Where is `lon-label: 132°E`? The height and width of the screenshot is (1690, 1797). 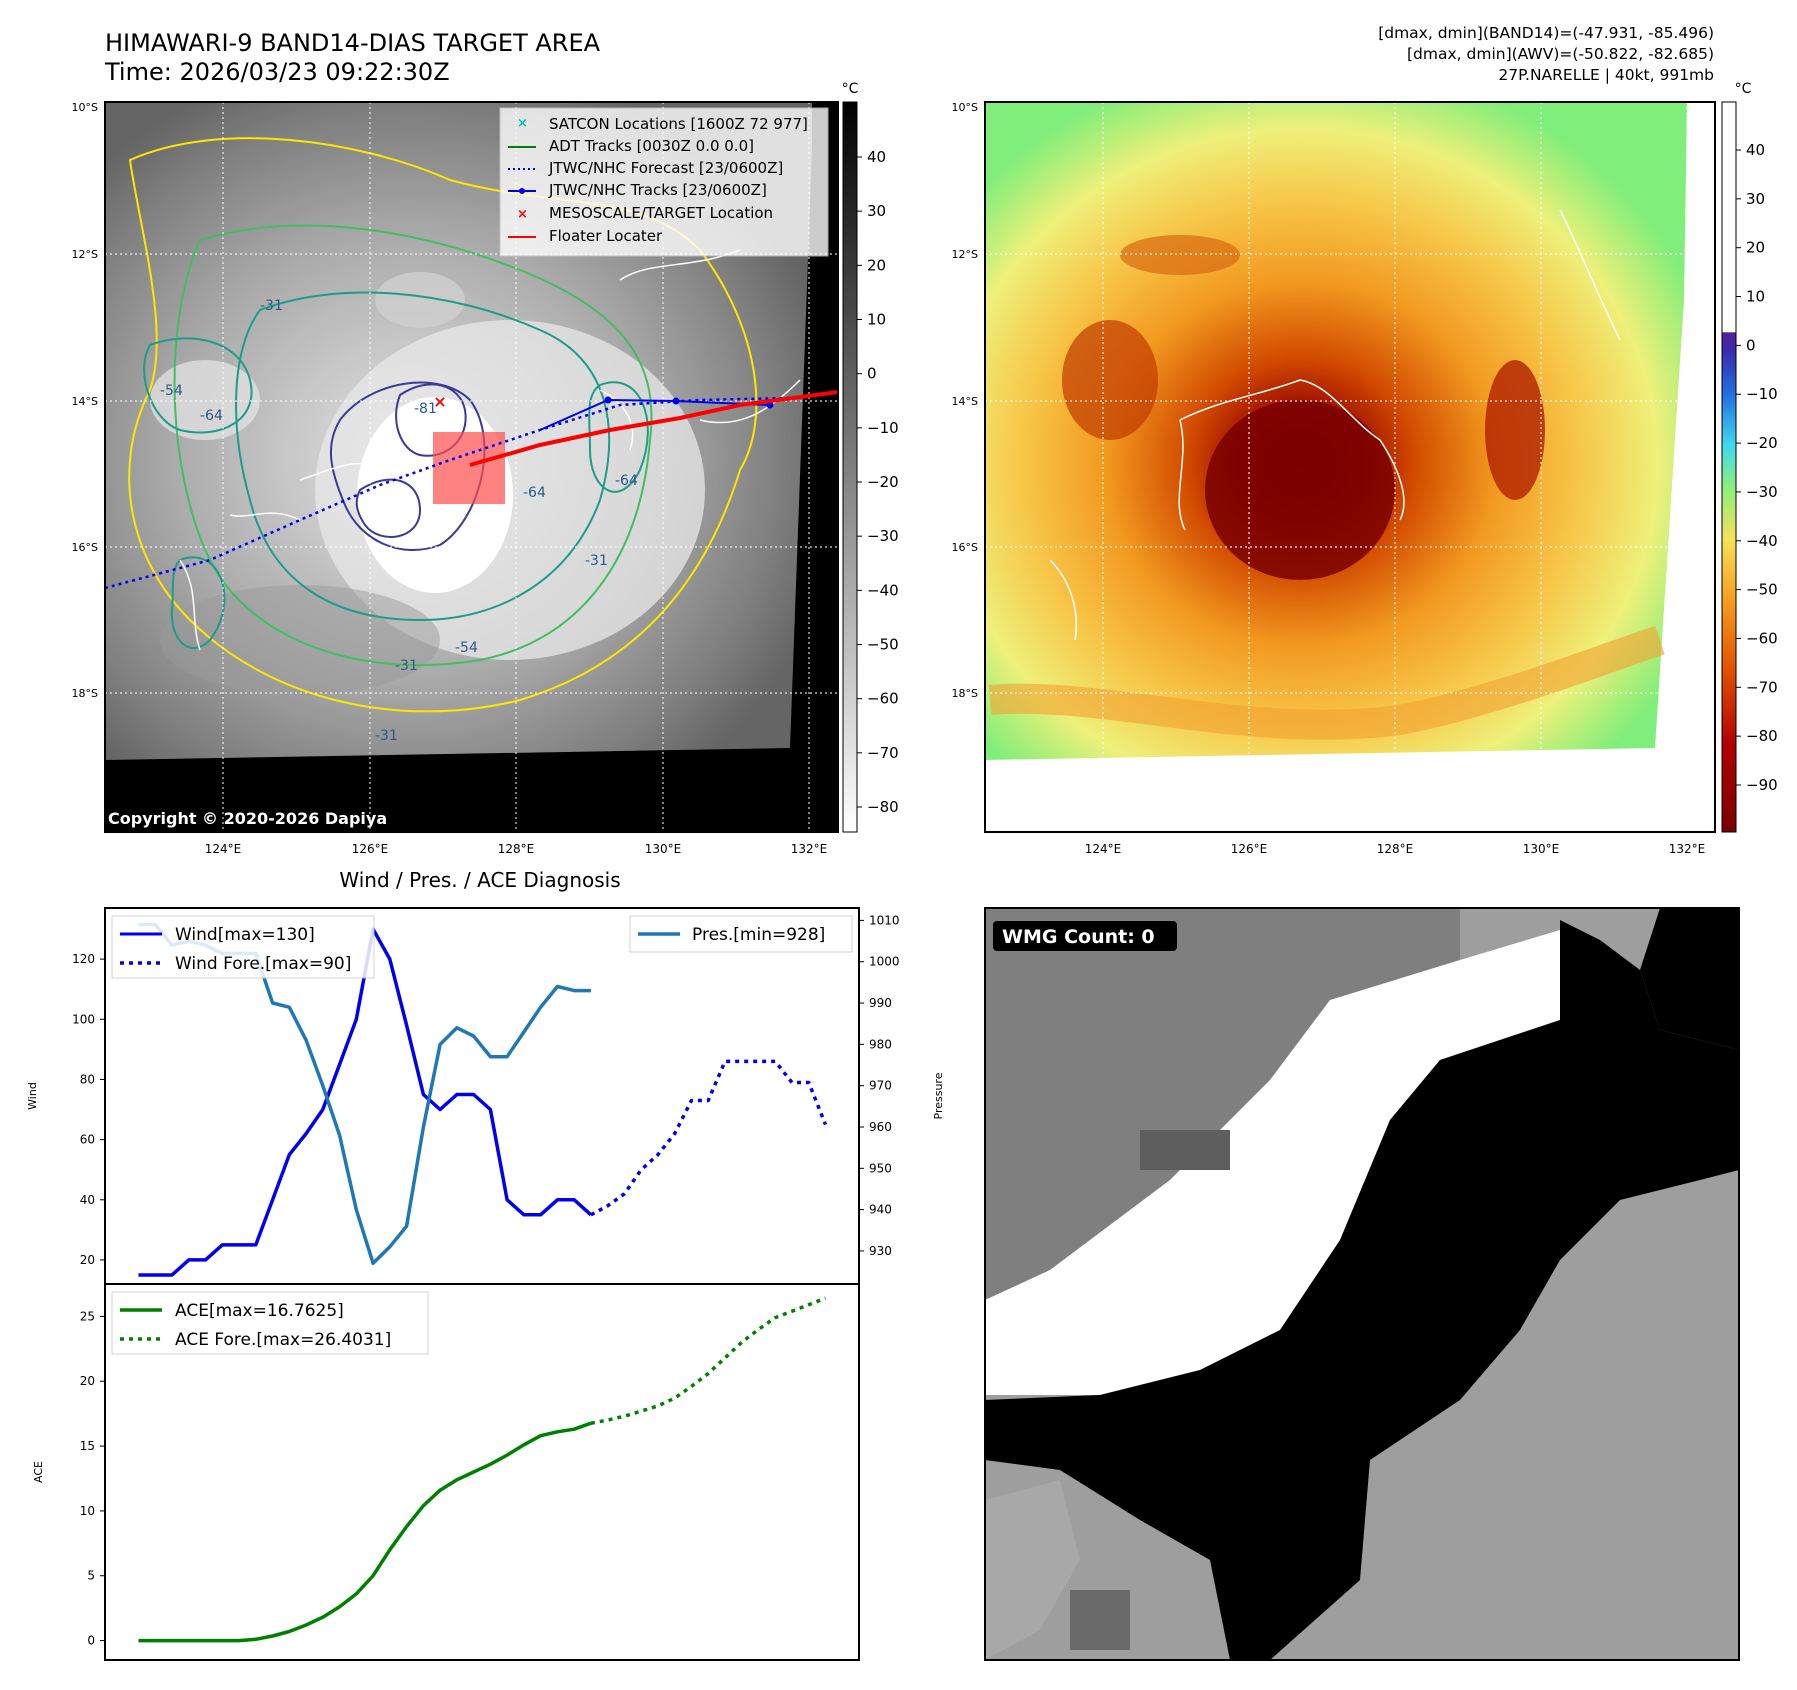 lon-label: 132°E is located at coordinates (1687, 849).